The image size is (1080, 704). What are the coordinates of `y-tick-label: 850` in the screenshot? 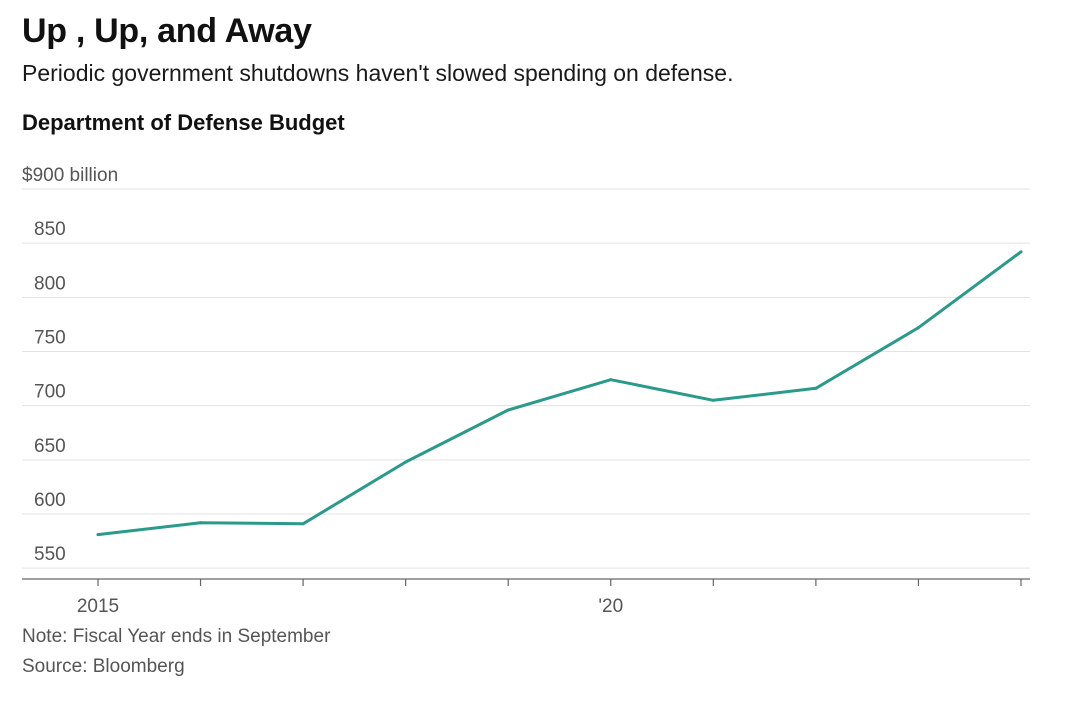 It's located at (50, 229).